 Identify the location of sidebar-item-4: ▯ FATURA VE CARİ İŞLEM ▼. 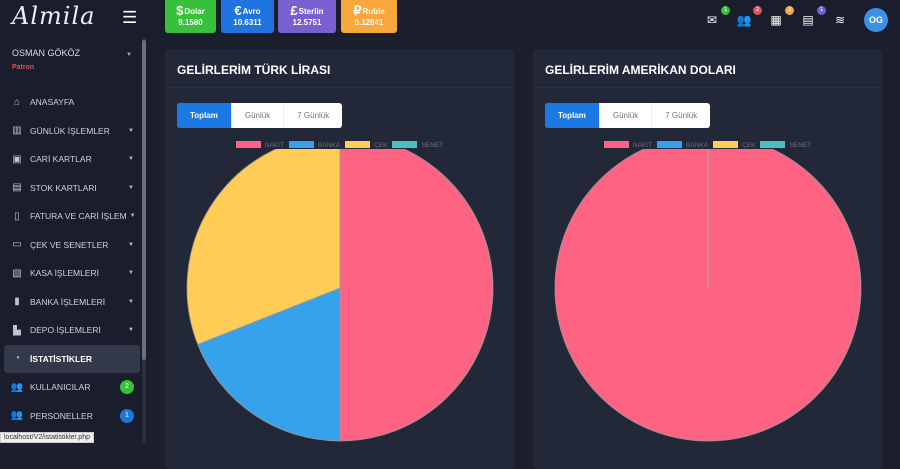
(72, 216).